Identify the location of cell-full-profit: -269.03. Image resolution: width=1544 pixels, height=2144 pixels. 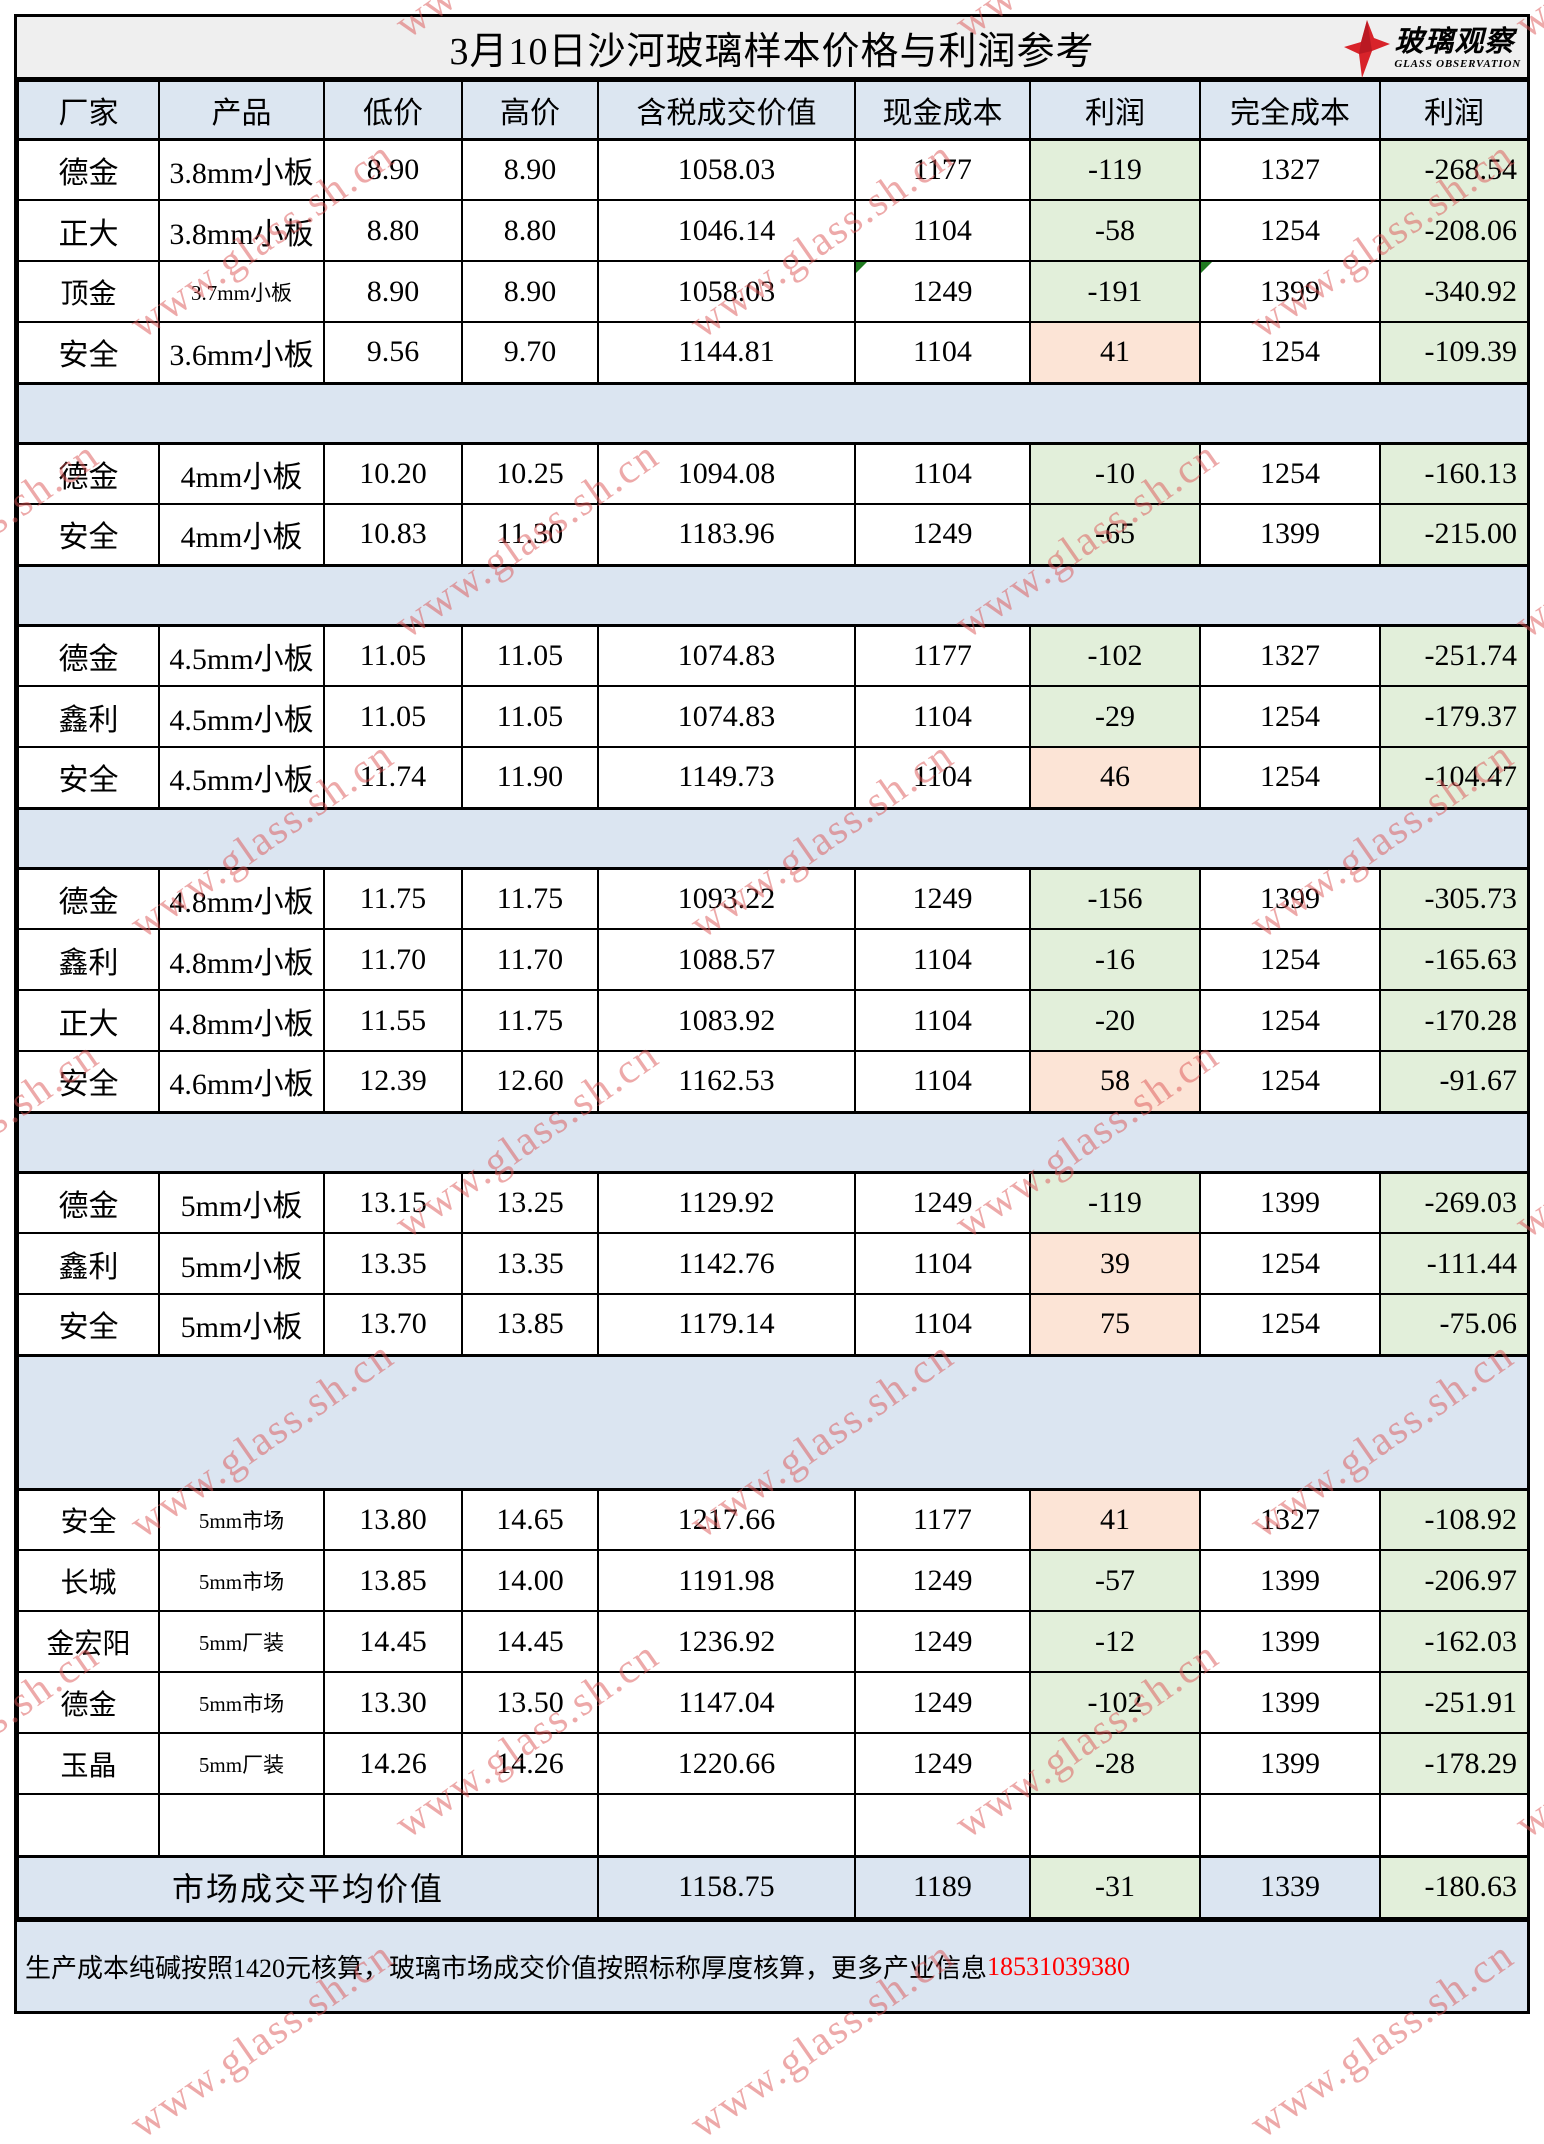
(1454, 1202).